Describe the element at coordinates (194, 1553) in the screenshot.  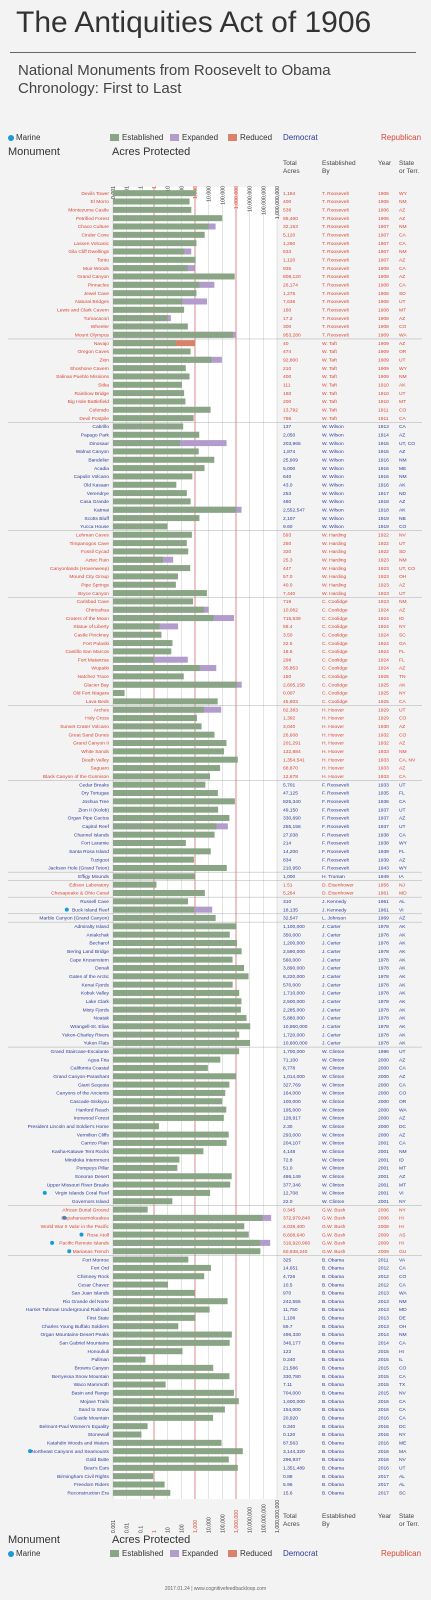
I see `legend-expanded-bottom: Expanded` at that location.